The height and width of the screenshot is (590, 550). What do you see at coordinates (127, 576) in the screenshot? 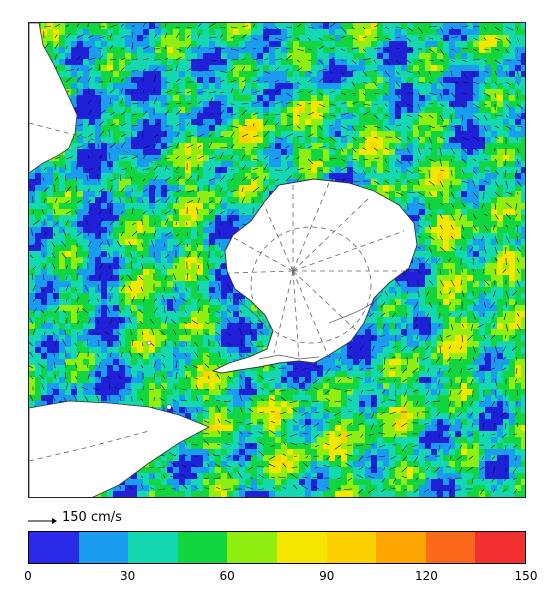
I see `colorbar-tick-label: 30` at bounding box center [127, 576].